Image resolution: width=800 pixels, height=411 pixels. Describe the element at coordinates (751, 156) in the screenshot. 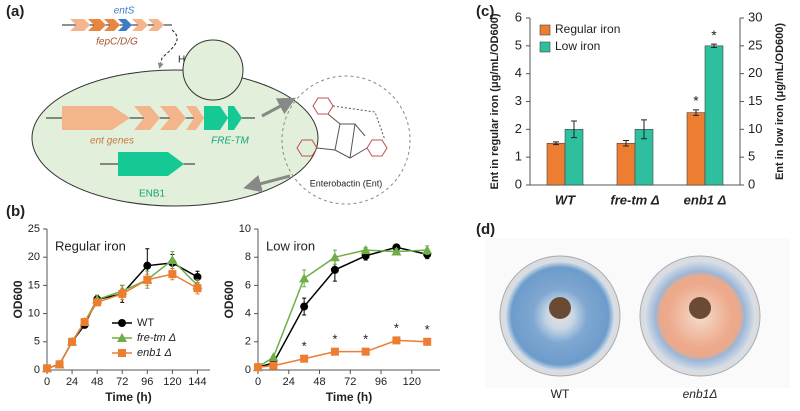

I see `y2-tick-label: 5` at that location.